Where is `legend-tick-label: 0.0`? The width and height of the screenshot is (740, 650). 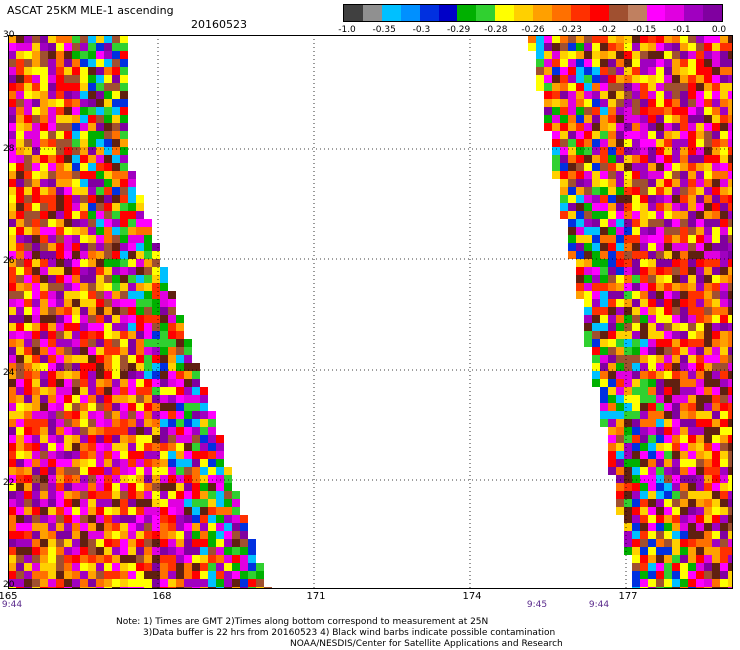 legend-tick-label: 0.0 is located at coordinates (719, 30).